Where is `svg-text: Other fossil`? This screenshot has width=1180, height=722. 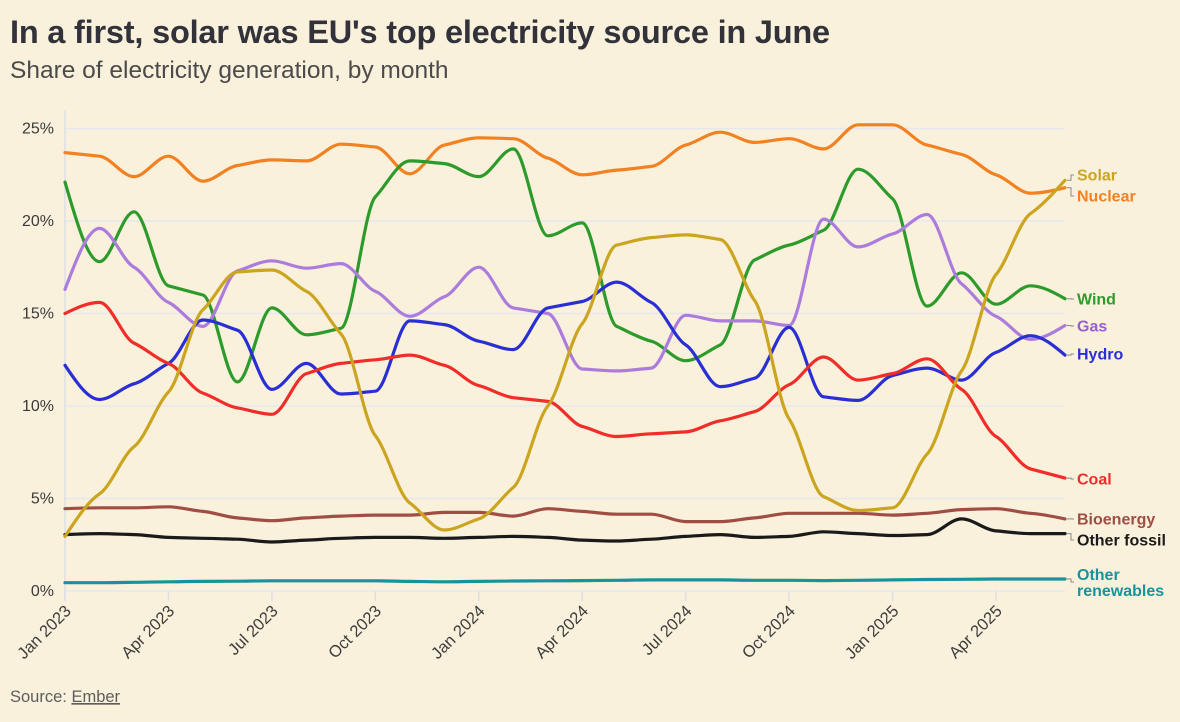 svg-text: Other fossil is located at coordinates (1121, 541).